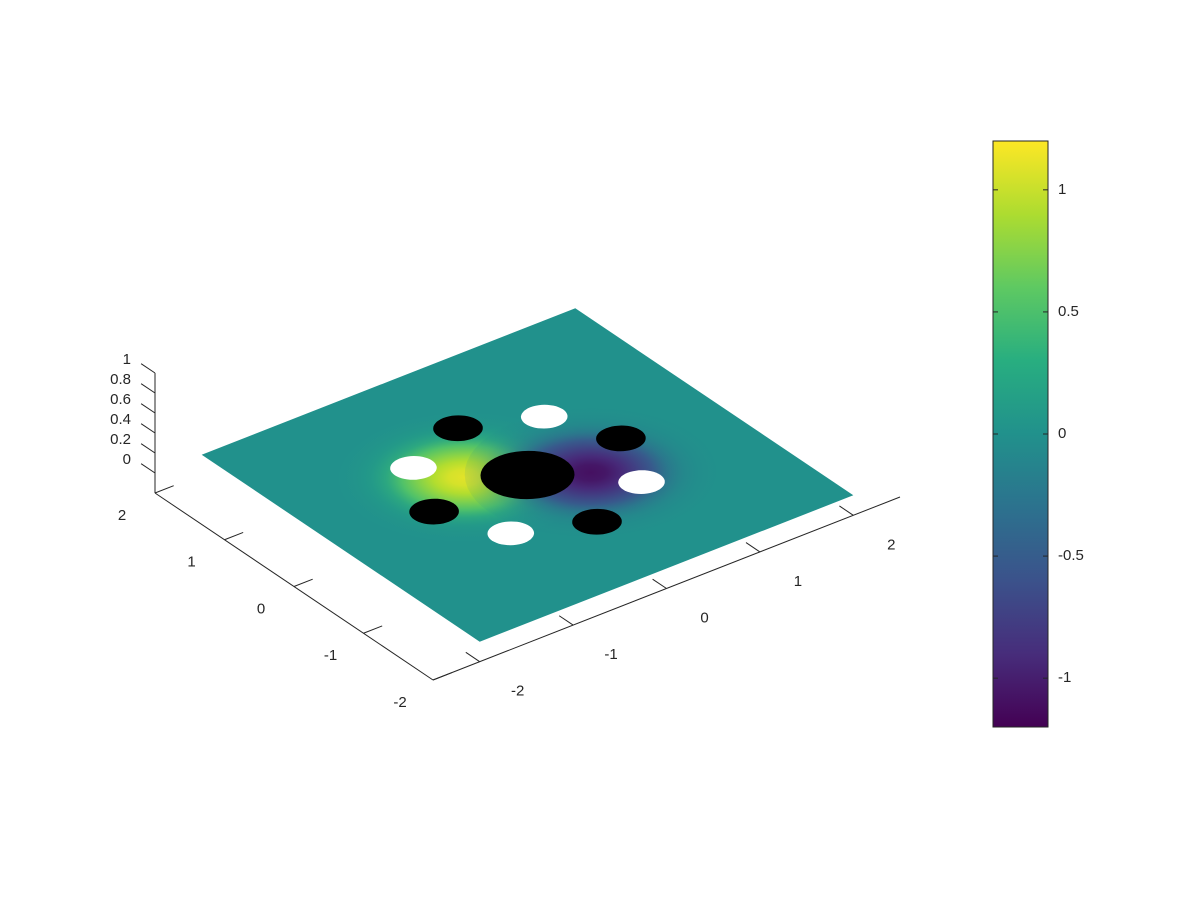  I want to click on z-tick-label: 0.8, so click(120, 379).